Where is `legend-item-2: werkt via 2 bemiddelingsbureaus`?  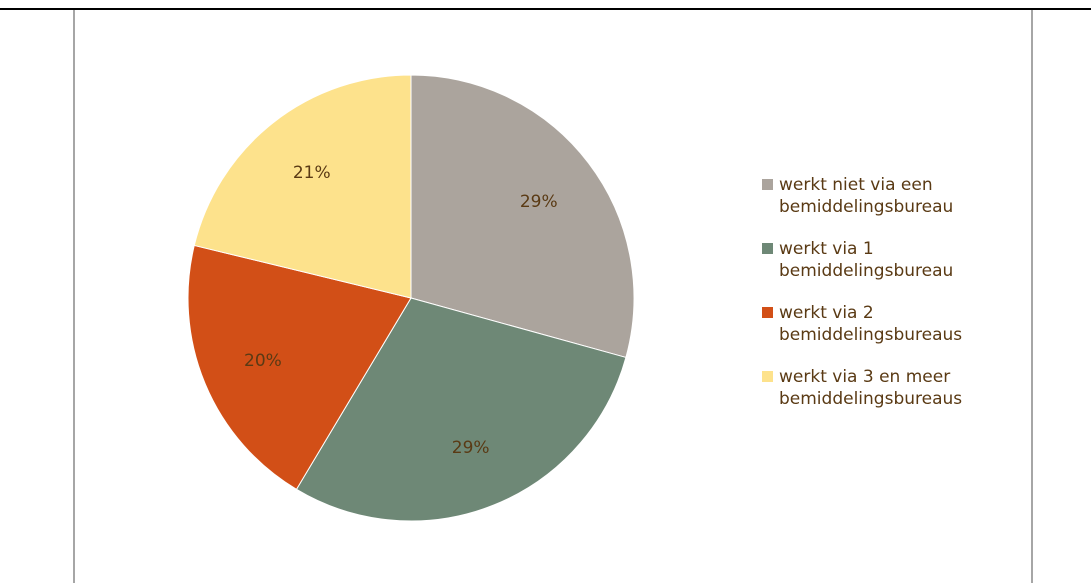
legend-item-2: werkt via 2 bemiddelingsbureaus is located at coordinates (890, 324).